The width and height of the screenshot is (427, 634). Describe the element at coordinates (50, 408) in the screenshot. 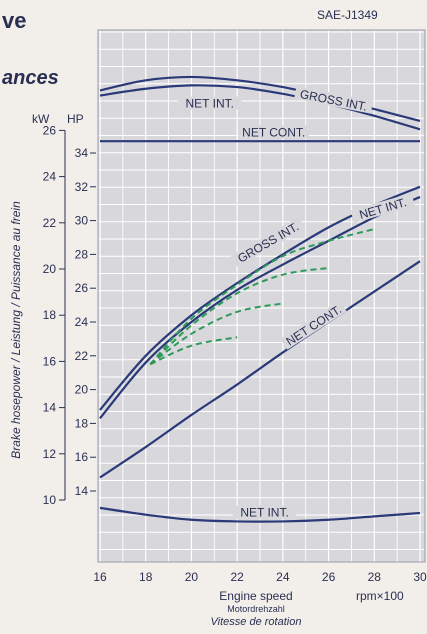

I see `kw-tick-label: 14` at that location.